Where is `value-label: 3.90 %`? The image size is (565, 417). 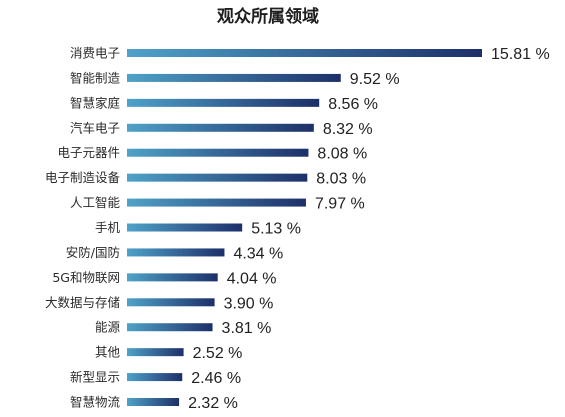 value-label: 3.90 % is located at coordinates (249, 303).